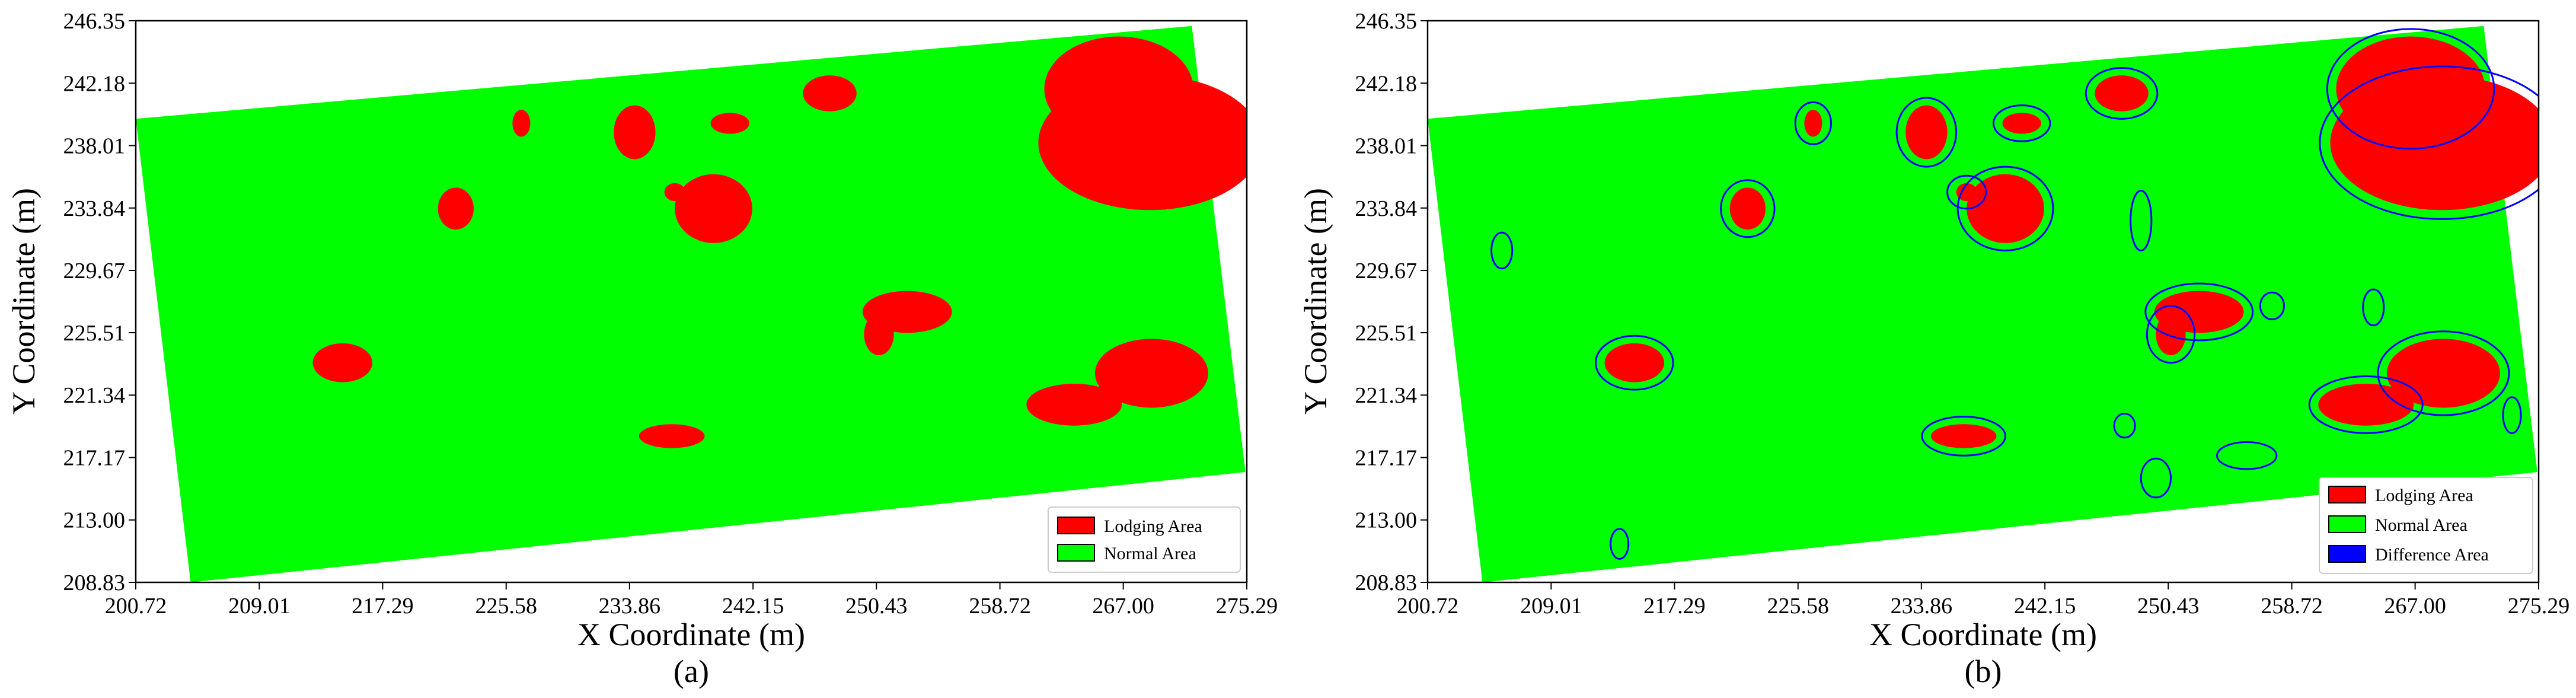  Describe the element at coordinates (136, 606) in the screenshot. I see `x-tick-label: 200.72` at that location.